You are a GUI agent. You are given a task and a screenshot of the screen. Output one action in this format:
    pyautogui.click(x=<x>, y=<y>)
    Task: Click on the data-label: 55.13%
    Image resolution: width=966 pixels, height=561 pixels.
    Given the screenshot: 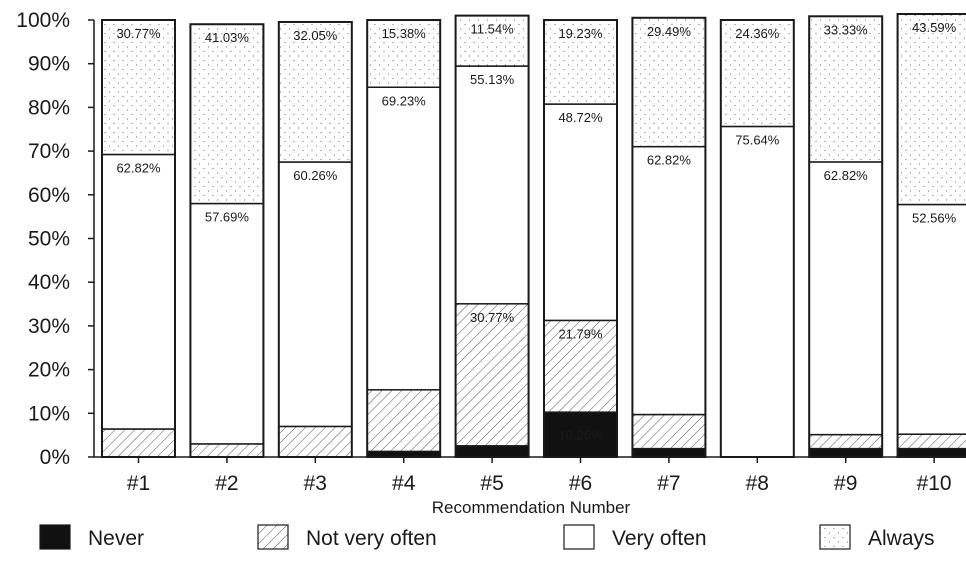 What is the action you would take?
    pyautogui.click(x=492, y=79)
    